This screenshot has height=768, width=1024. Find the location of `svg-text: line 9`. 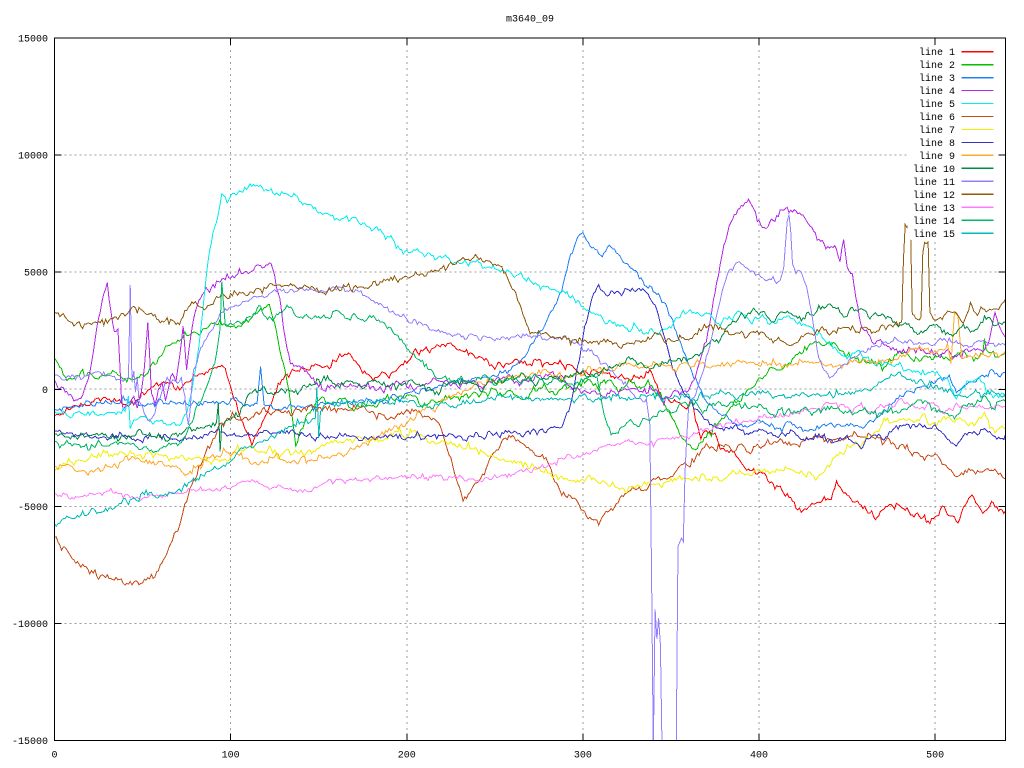

svg-text: line 9 is located at coordinates (937, 157).